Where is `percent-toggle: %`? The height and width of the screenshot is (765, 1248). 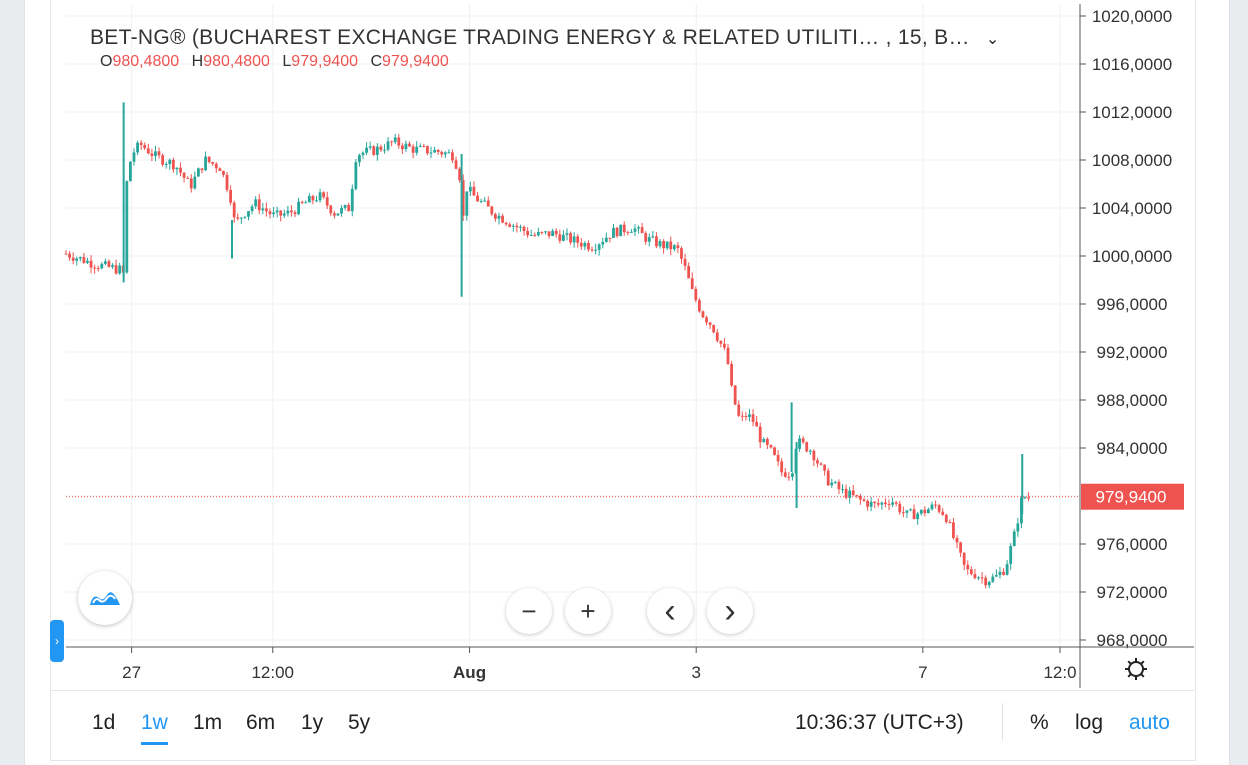 percent-toggle: % is located at coordinates (1039, 722).